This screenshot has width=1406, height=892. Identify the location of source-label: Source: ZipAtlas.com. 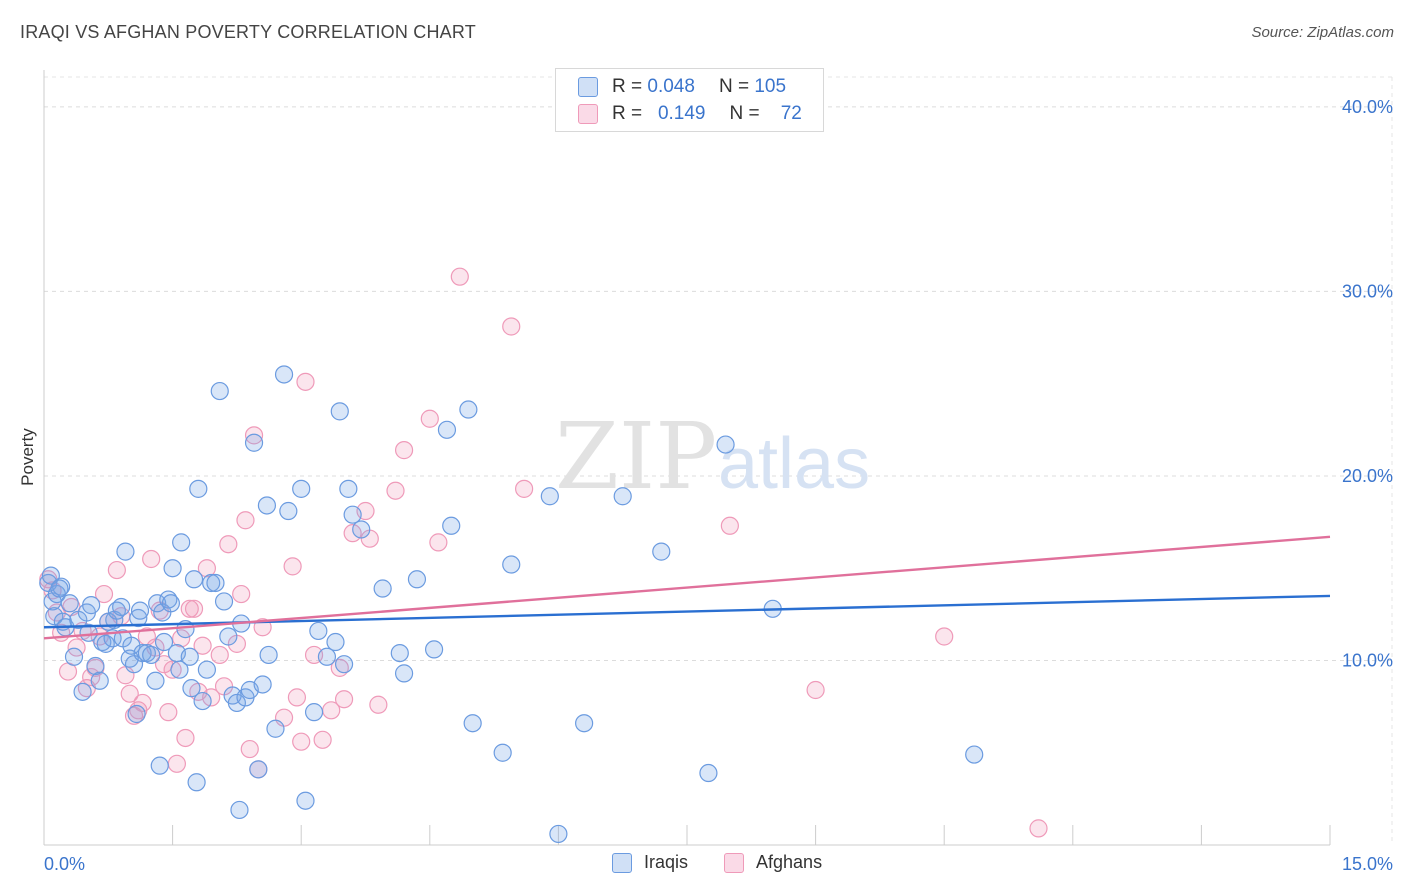
(1322, 32).